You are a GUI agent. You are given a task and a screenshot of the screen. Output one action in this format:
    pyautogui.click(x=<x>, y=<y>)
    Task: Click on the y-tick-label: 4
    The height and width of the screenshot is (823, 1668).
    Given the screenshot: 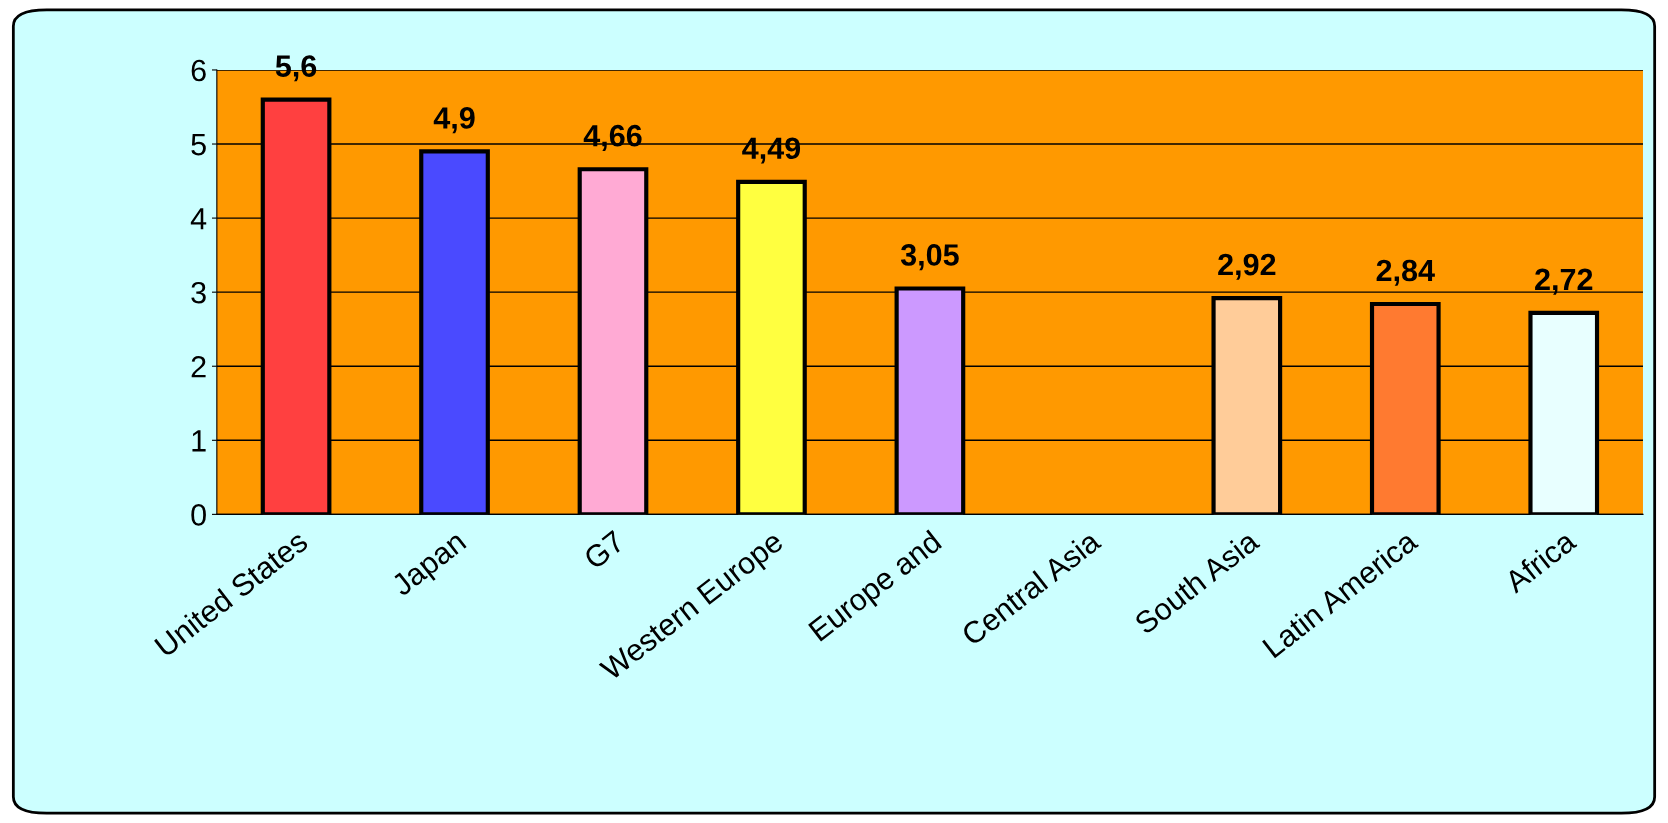 What is the action you would take?
    pyautogui.click(x=198, y=219)
    